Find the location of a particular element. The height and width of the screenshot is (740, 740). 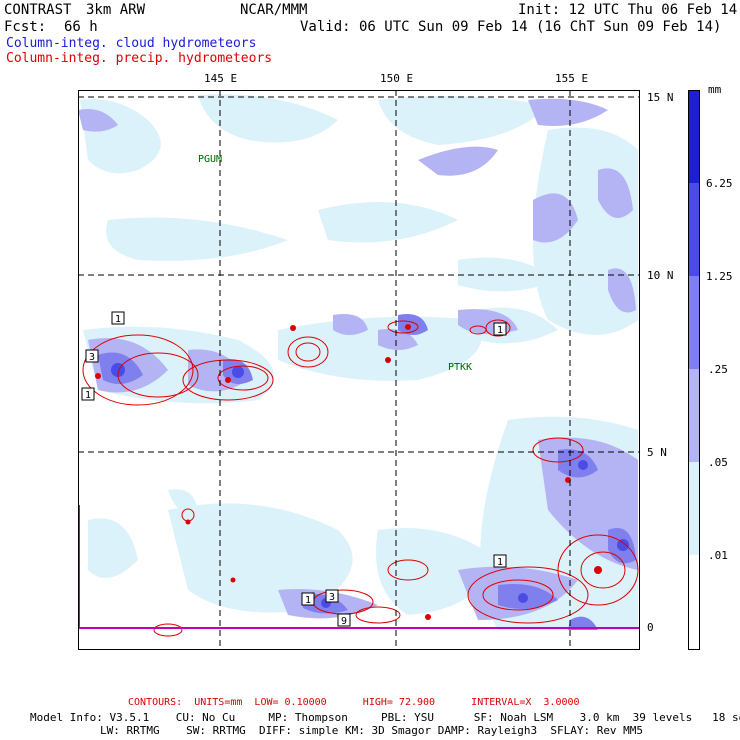

colorbar is located at coordinates (694, 370).